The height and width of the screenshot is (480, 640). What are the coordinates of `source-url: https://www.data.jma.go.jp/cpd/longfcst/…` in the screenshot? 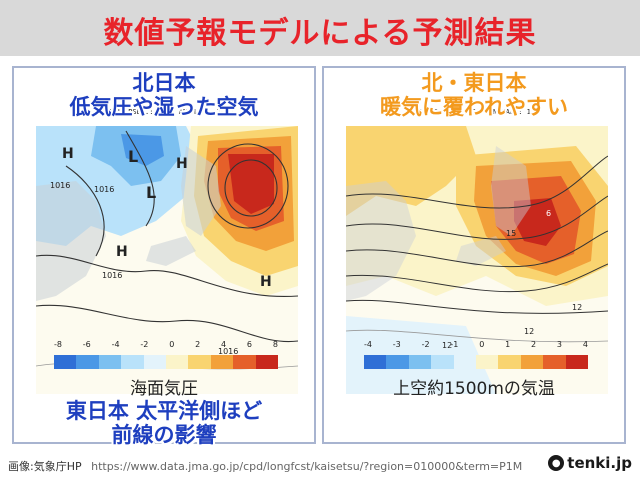 It's located at (307, 466).